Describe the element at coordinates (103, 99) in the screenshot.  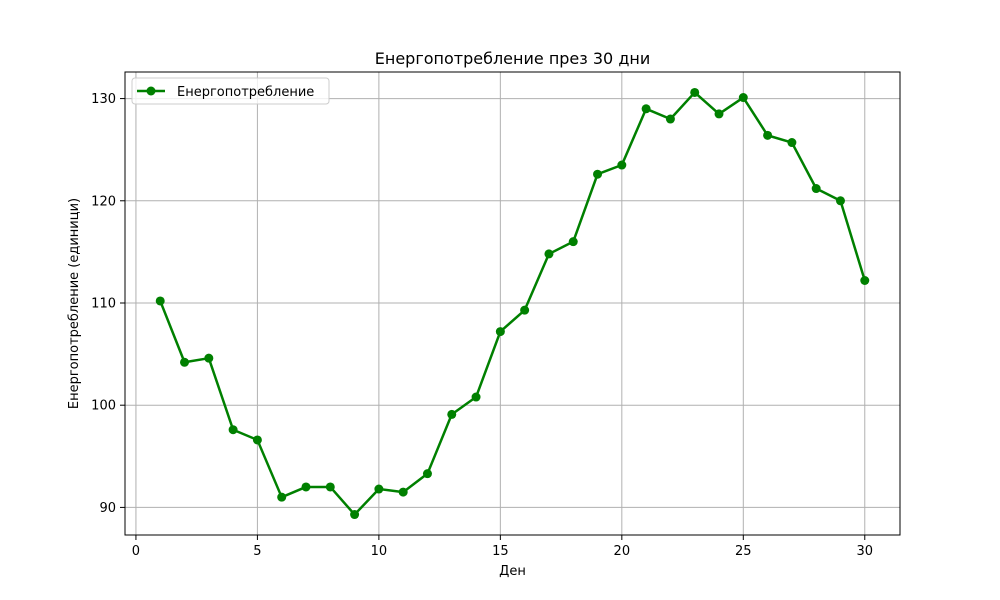
I see `y-tick-label: 130` at that location.